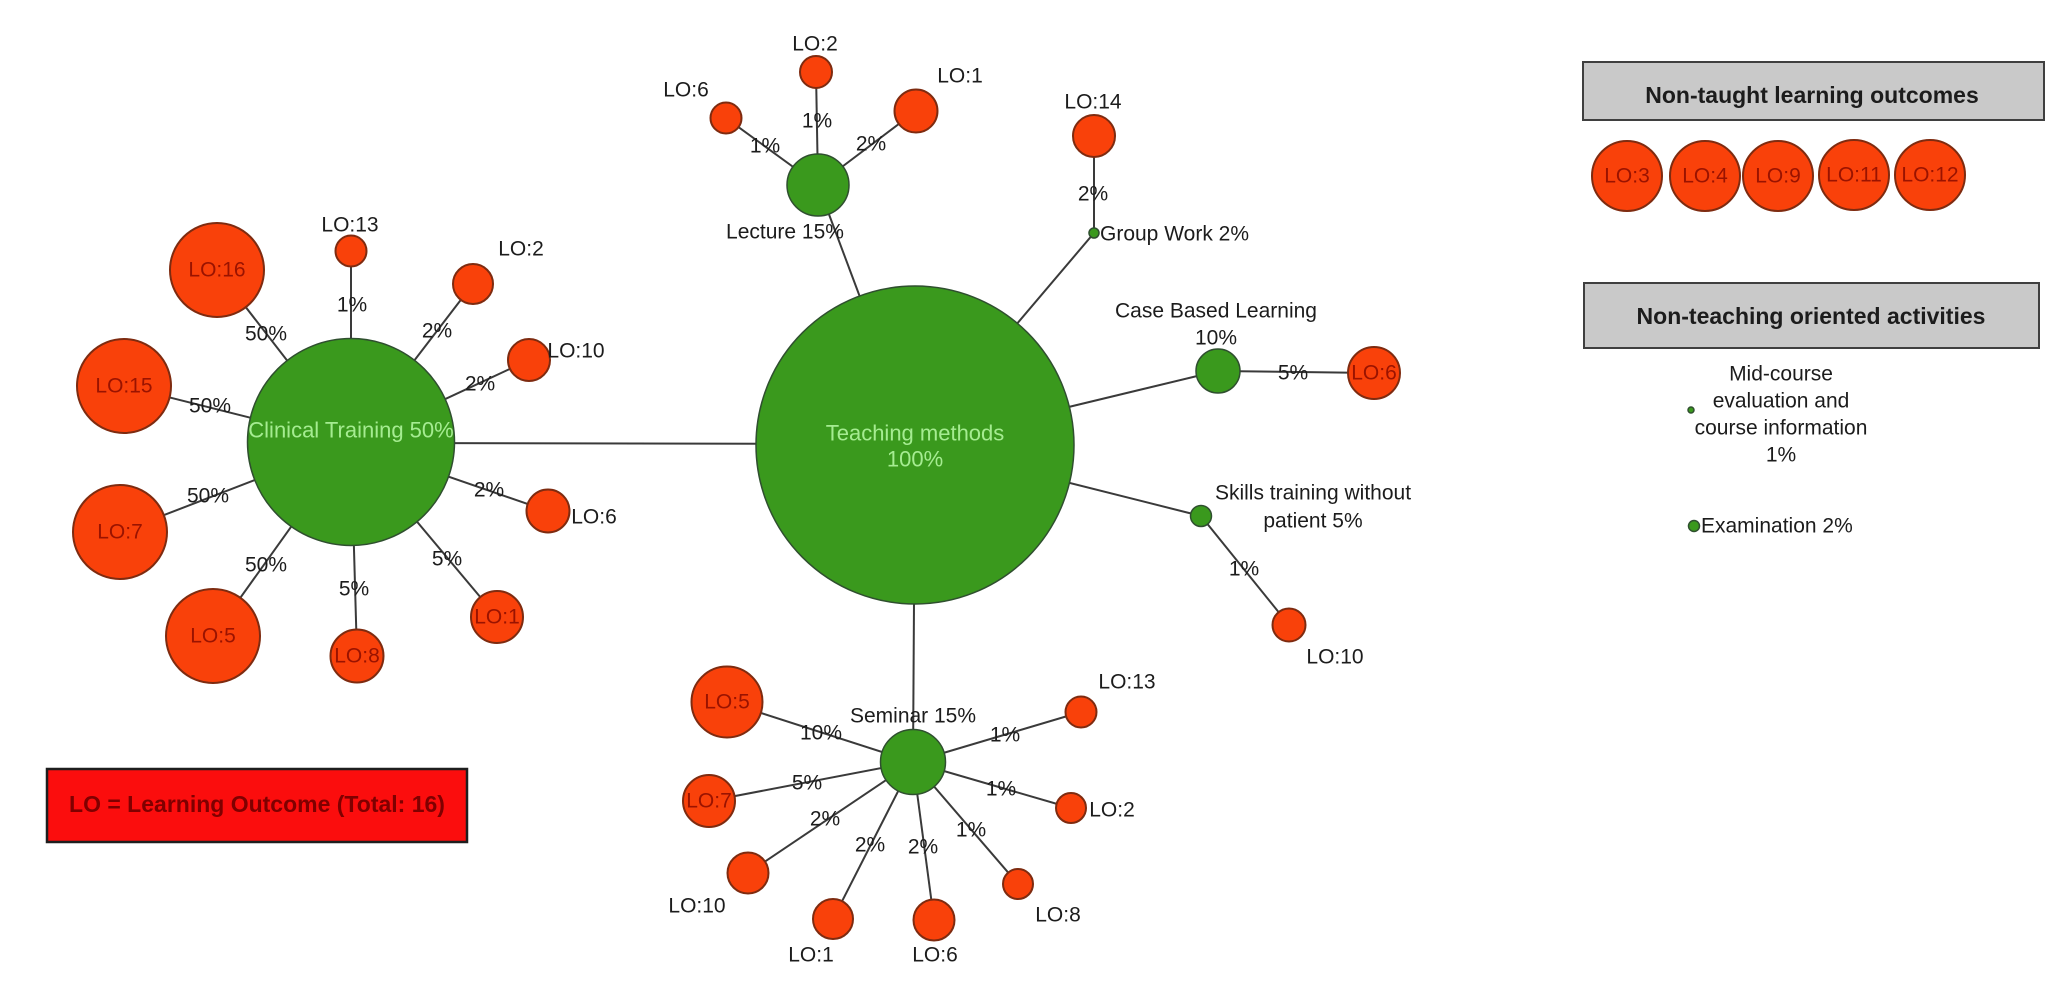 Image resolution: width=2059 pixels, height=1006 pixels. I want to click on svg-text: Mid-course, so click(1781, 374).